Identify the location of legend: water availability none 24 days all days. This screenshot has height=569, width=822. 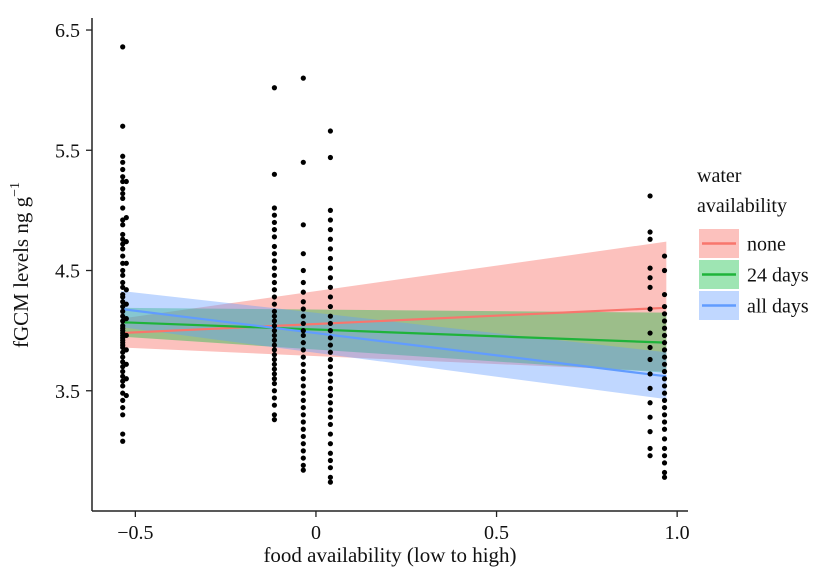
(753, 242).